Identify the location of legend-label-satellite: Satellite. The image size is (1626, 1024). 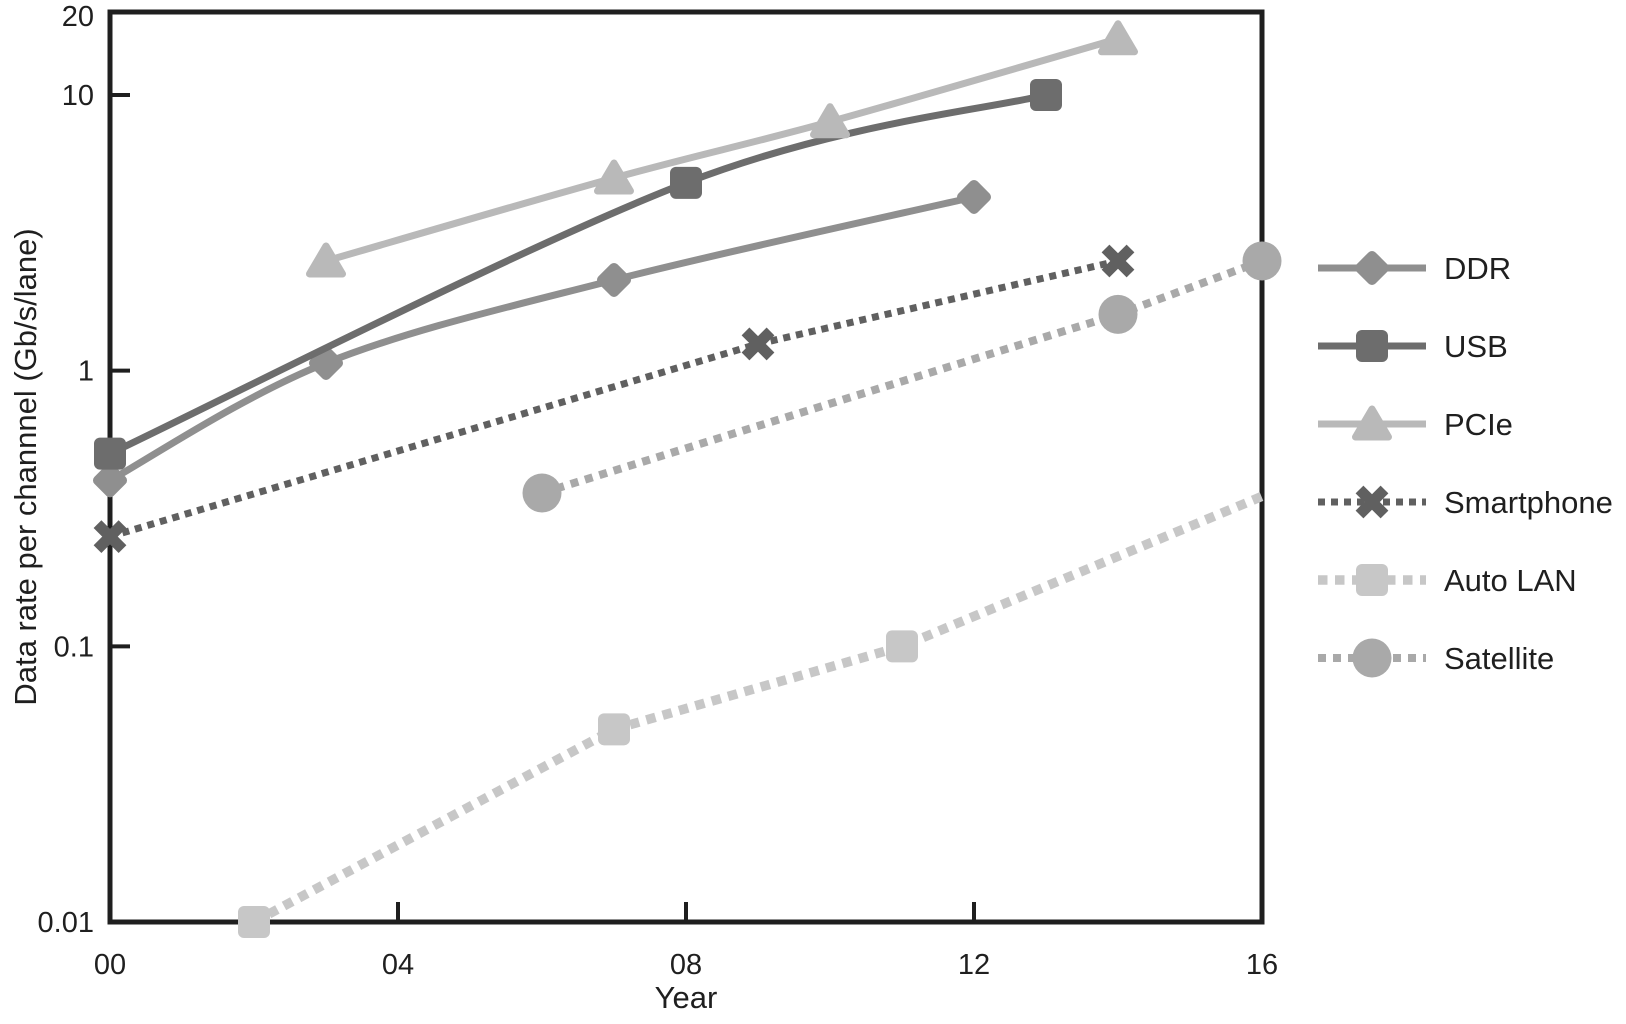
(1499, 658).